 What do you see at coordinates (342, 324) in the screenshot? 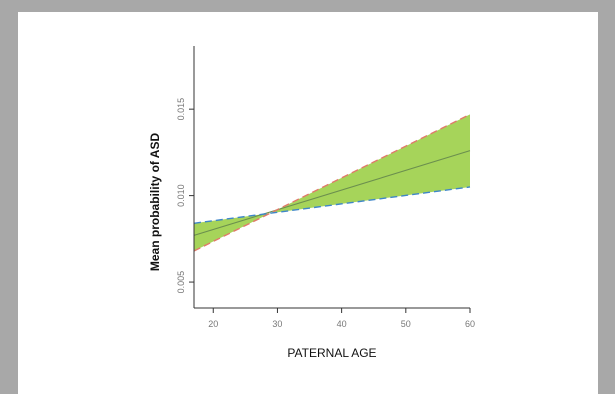
I see `x-tick-label: 40` at bounding box center [342, 324].